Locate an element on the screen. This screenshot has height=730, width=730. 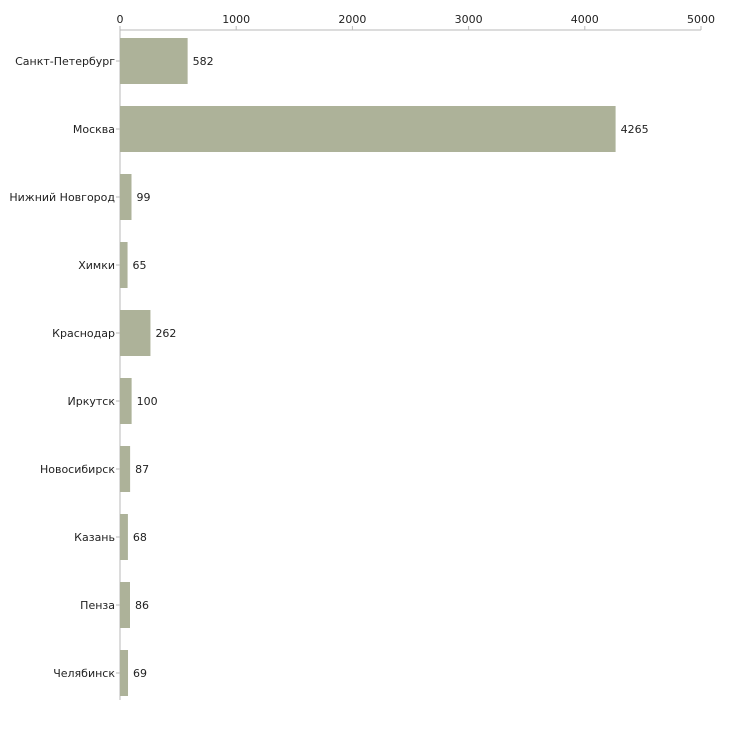
x-tick-label: 4000 is located at coordinates (585, 19).